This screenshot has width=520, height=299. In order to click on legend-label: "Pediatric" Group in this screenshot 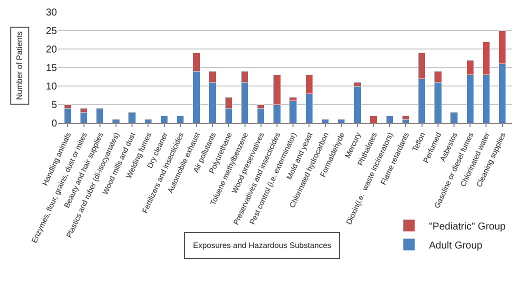, I will do `click(467, 226)`.